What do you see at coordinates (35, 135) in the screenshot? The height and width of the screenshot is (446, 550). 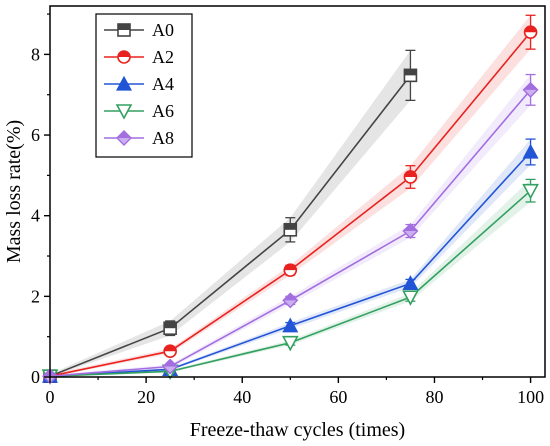 I see `y-tick-label: 6` at bounding box center [35, 135].